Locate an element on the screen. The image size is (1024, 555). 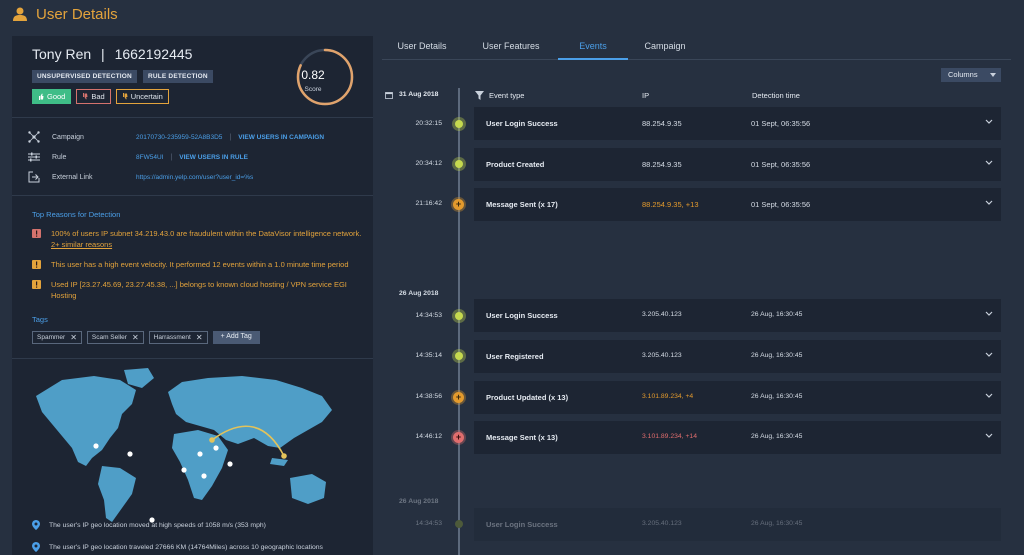
thumbs-down-icon is located at coordinates (85, 96).